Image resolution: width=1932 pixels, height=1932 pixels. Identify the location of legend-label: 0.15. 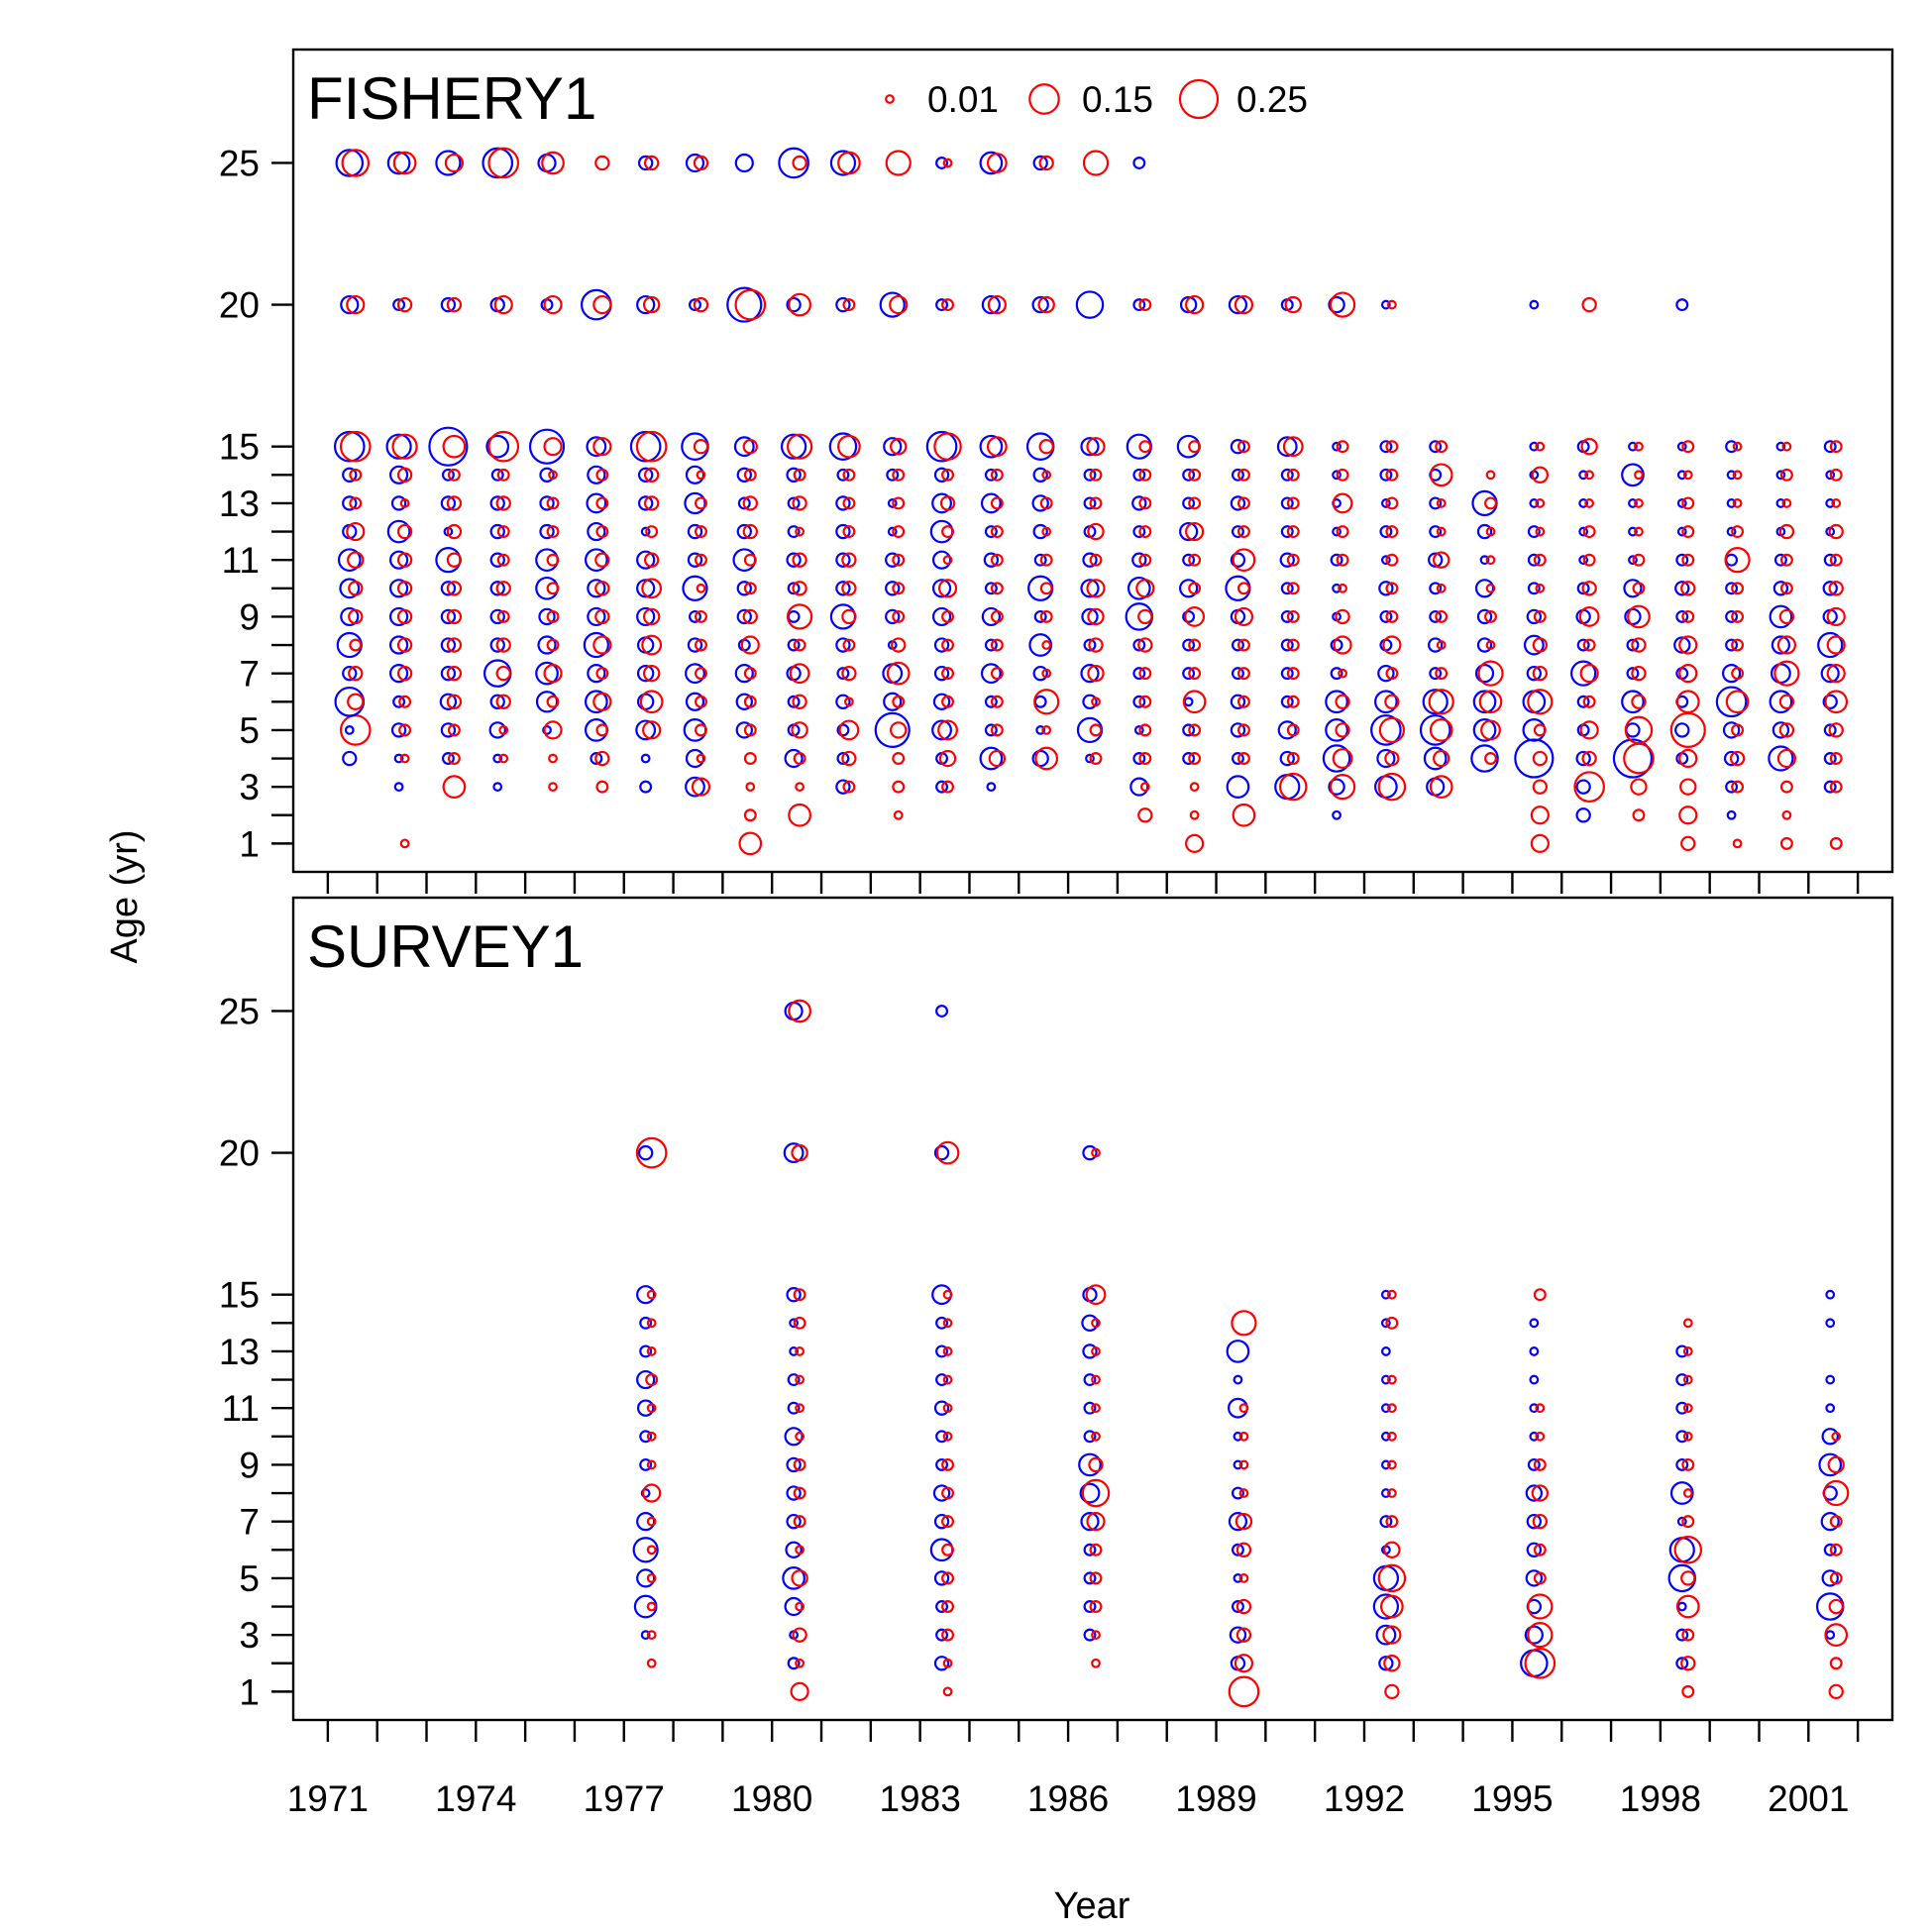
(1117, 100).